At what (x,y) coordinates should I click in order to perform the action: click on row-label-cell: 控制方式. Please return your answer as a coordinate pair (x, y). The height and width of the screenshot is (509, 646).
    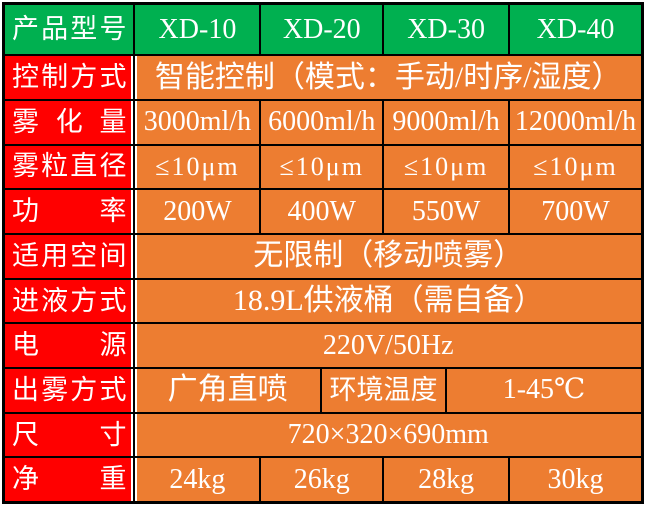
    Looking at the image, I should click on (69, 77).